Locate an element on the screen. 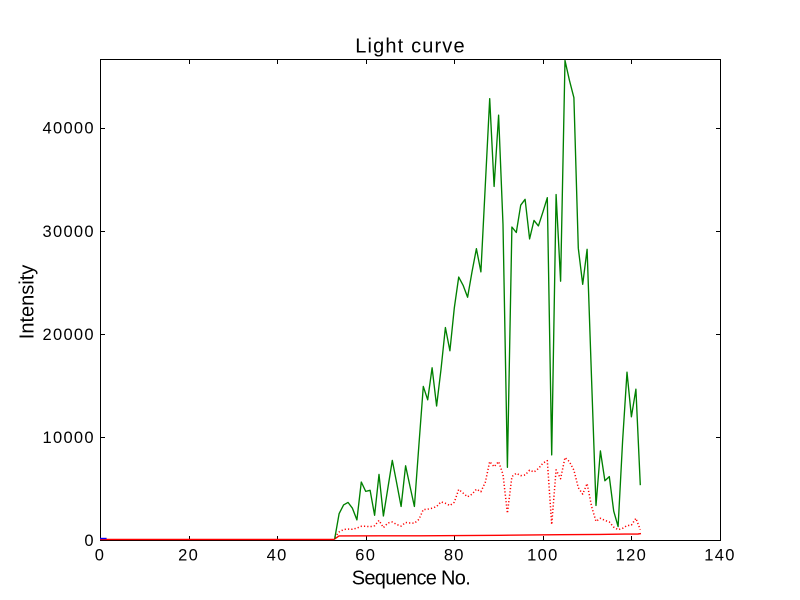 The height and width of the screenshot is (600, 800). svg-text: 30000 is located at coordinates (69, 232).